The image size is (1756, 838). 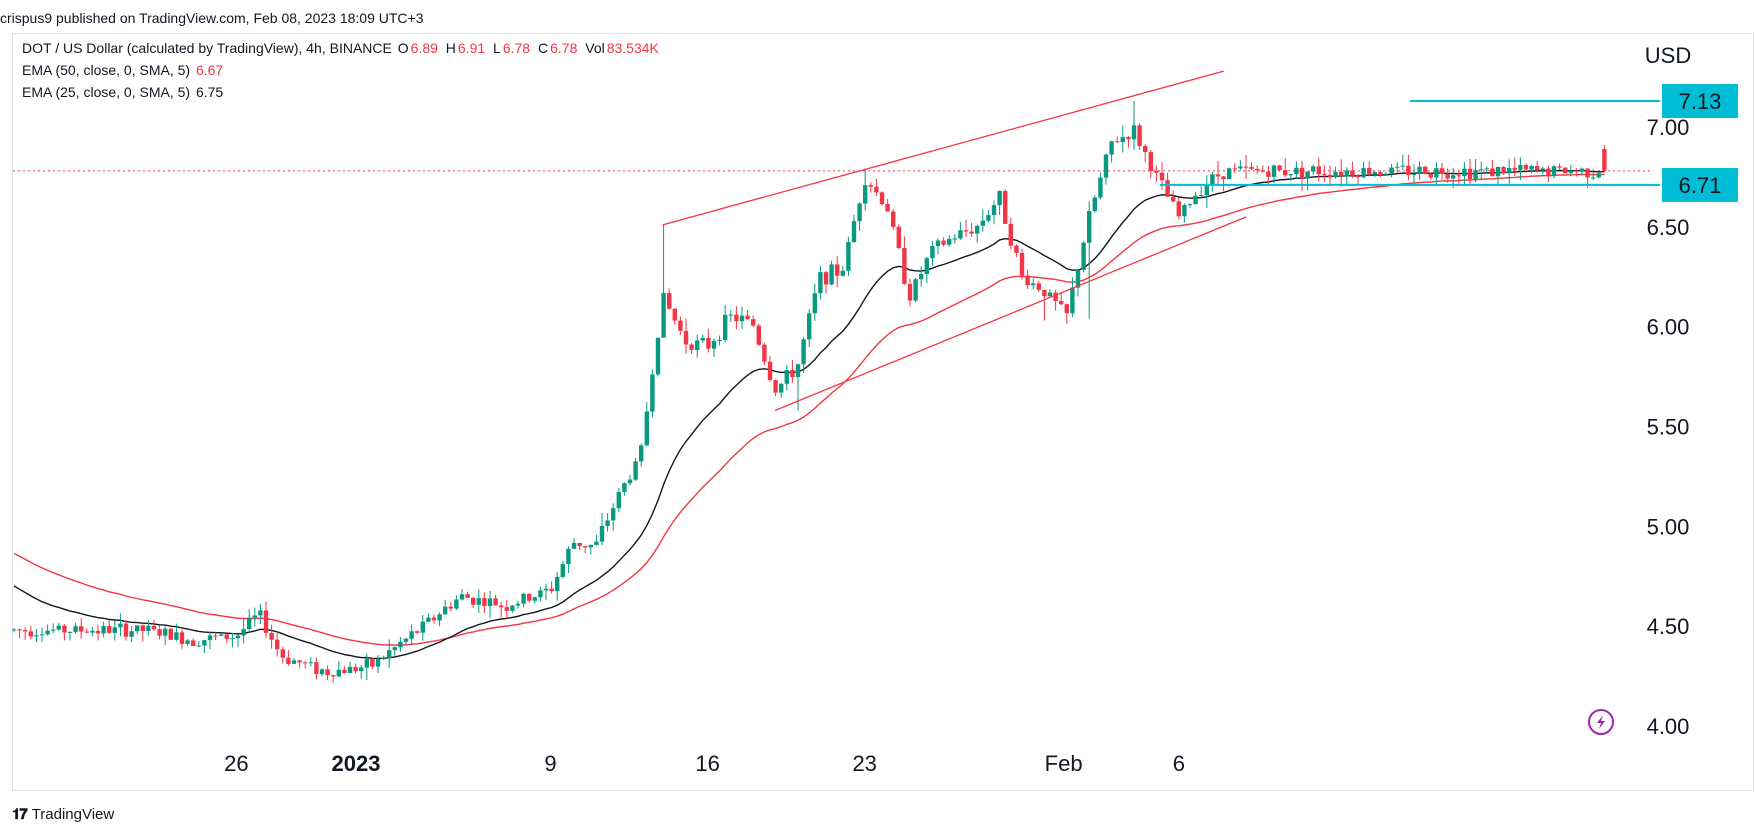 I want to click on close-label: C, so click(x=543, y=48).